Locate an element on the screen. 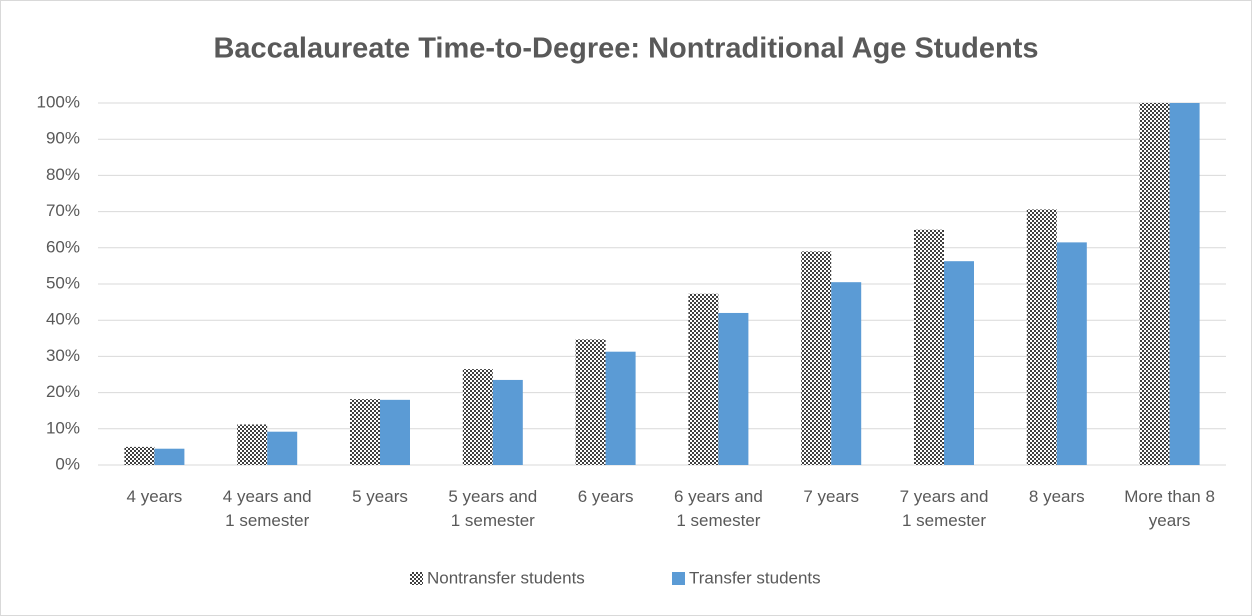  y-tick-label: 90% is located at coordinates (63, 138).